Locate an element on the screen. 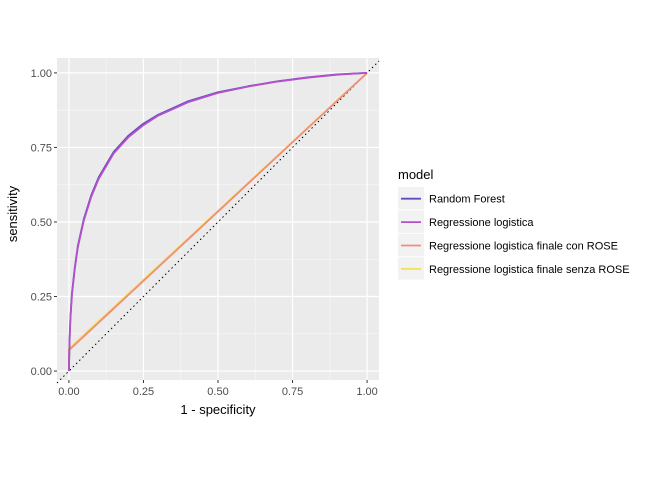  legend-label: Regressione logistica finale senza ROSE is located at coordinates (529, 270).